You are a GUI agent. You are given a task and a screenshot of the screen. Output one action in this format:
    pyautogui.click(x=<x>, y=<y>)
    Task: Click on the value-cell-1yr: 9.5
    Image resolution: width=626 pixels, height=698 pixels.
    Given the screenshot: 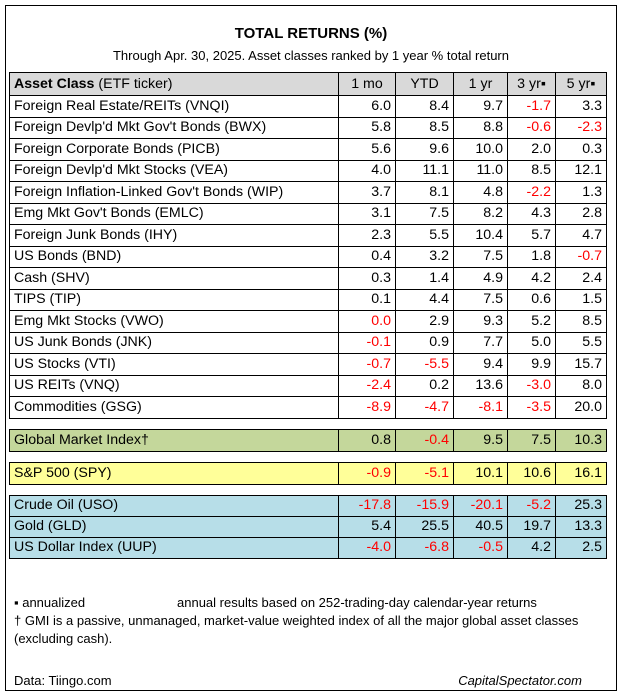 What is the action you would take?
    pyautogui.click(x=480, y=440)
    